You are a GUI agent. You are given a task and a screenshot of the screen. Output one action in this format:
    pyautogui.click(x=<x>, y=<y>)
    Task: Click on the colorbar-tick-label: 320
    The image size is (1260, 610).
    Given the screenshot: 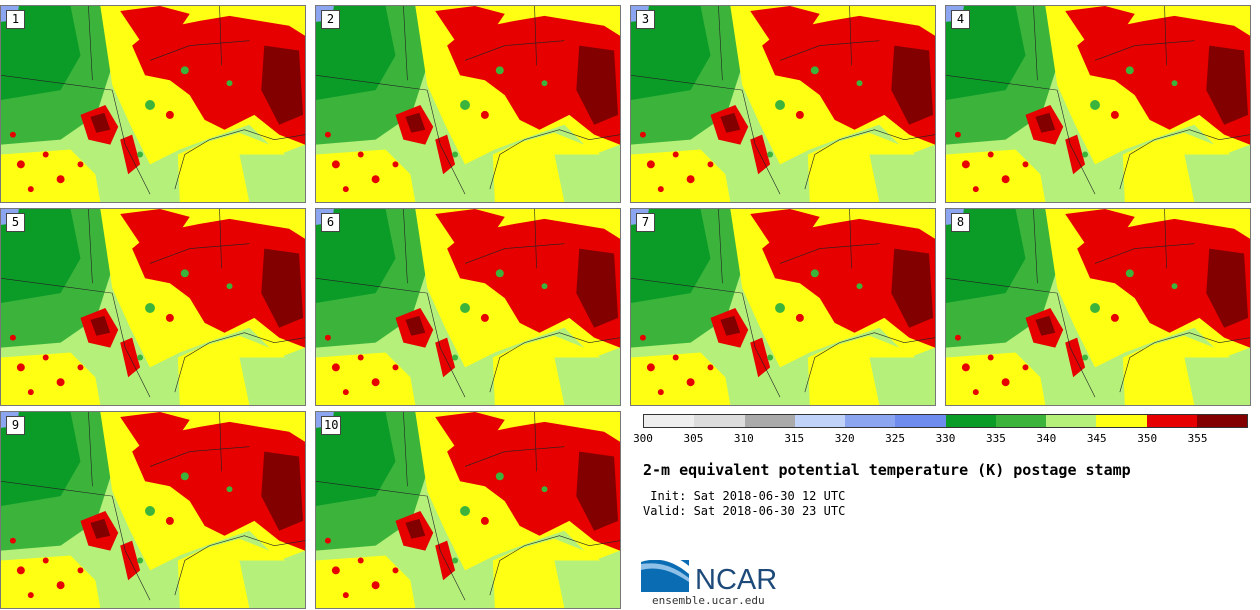 What is the action you would take?
    pyautogui.click(x=844, y=438)
    